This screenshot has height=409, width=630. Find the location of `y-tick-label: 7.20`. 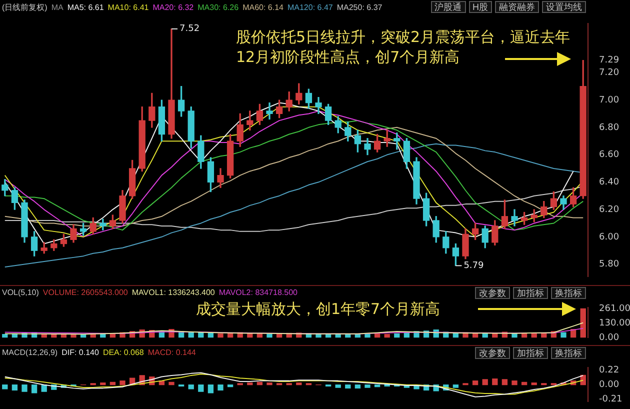

y-tick-label: 7.20 is located at coordinates (609, 73).